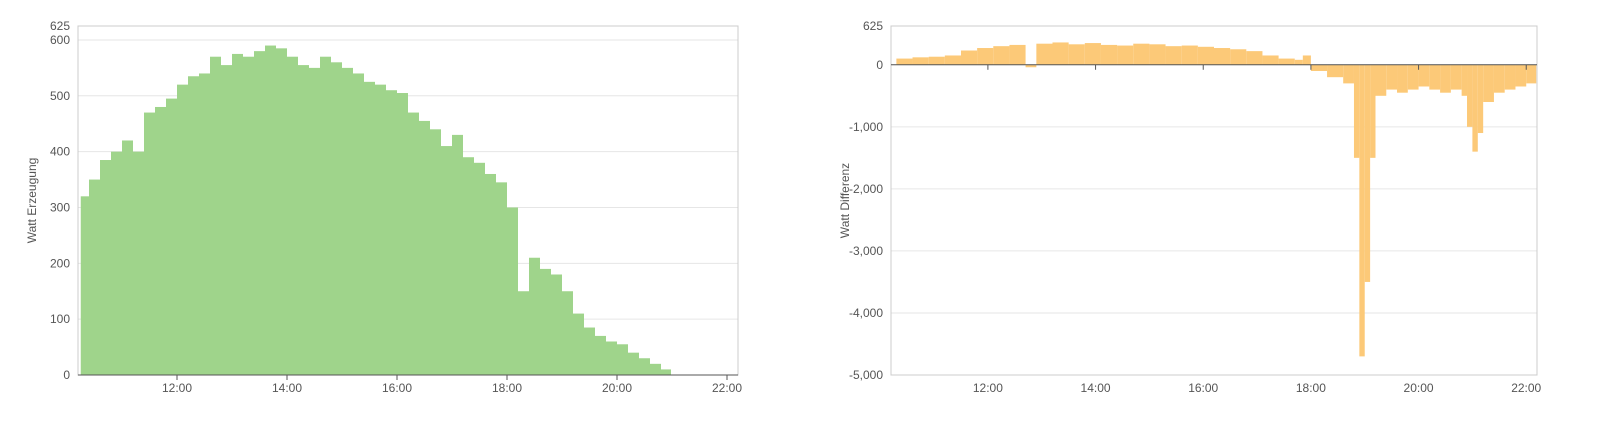 The width and height of the screenshot is (1619, 435). What do you see at coordinates (866, 375) in the screenshot?
I see `y-tick-label: -5,000` at bounding box center [866, 375].